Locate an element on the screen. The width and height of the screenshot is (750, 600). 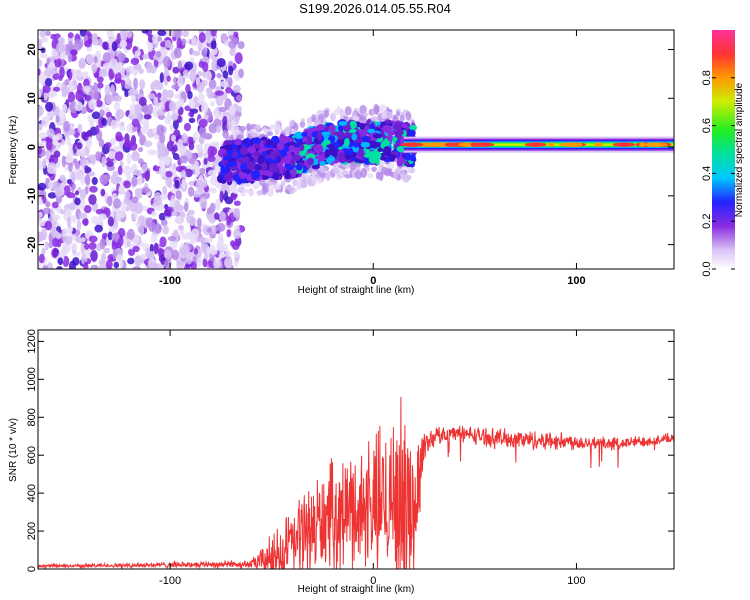
snr-x-tick-label: 0 is located at coordinates (373, 581).